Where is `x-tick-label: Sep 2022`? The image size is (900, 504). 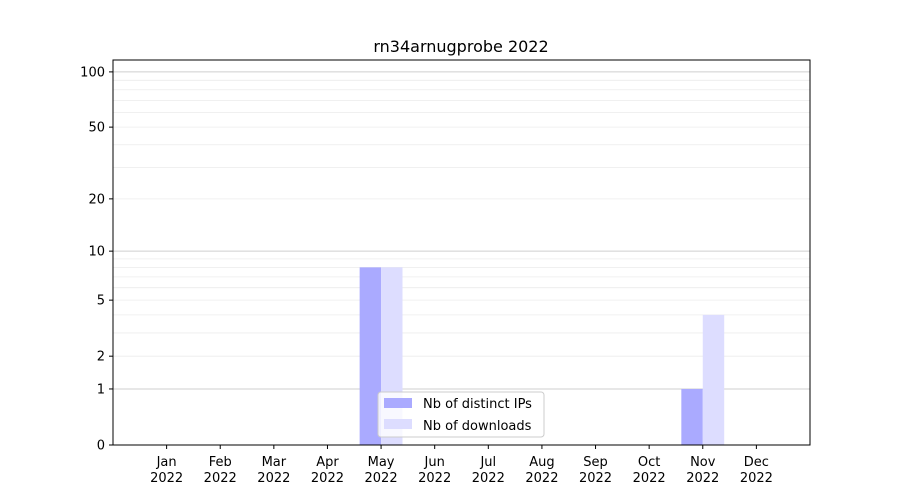 x-tick-label: Sep 2022 is located at coordinates (595, 470).